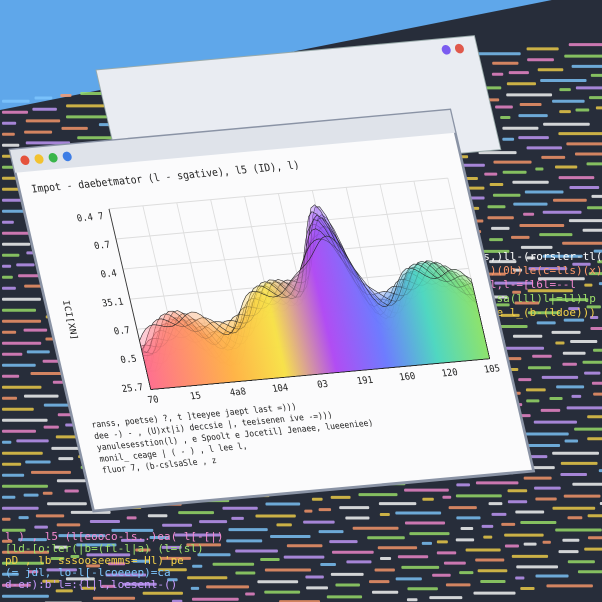 Image resolution: width=602 pixels, height=602 pixels. Describe the element at coordinates (533, 298) in the screenshot. I see `code-line: oo(lsa(lll)l|=ll)lp` at that location.